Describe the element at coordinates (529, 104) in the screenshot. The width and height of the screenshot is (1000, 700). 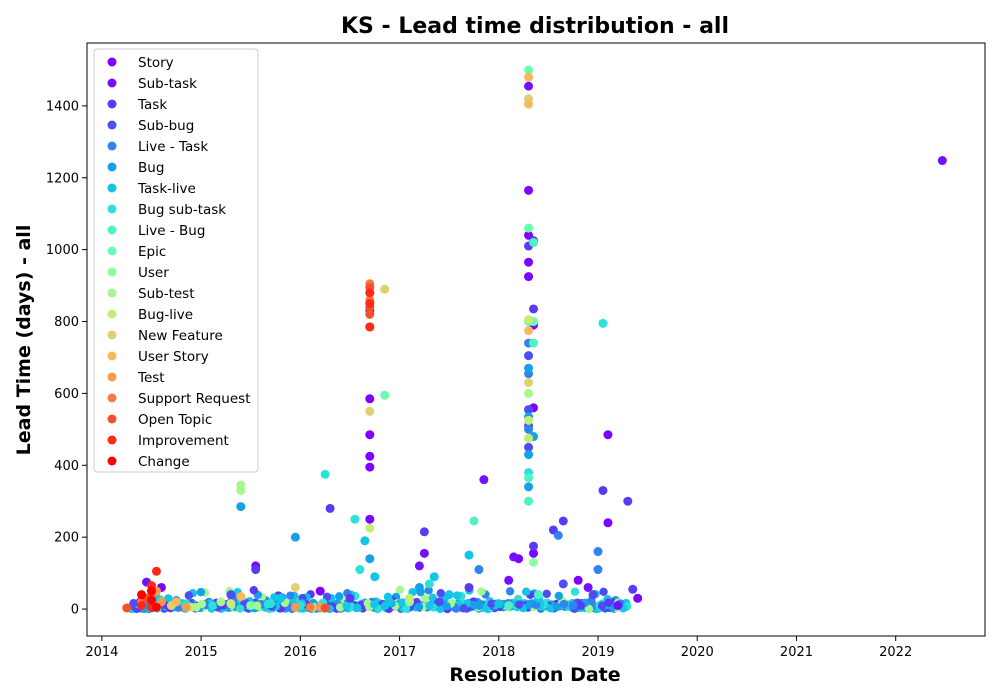
I see `point-user-story` at that location.